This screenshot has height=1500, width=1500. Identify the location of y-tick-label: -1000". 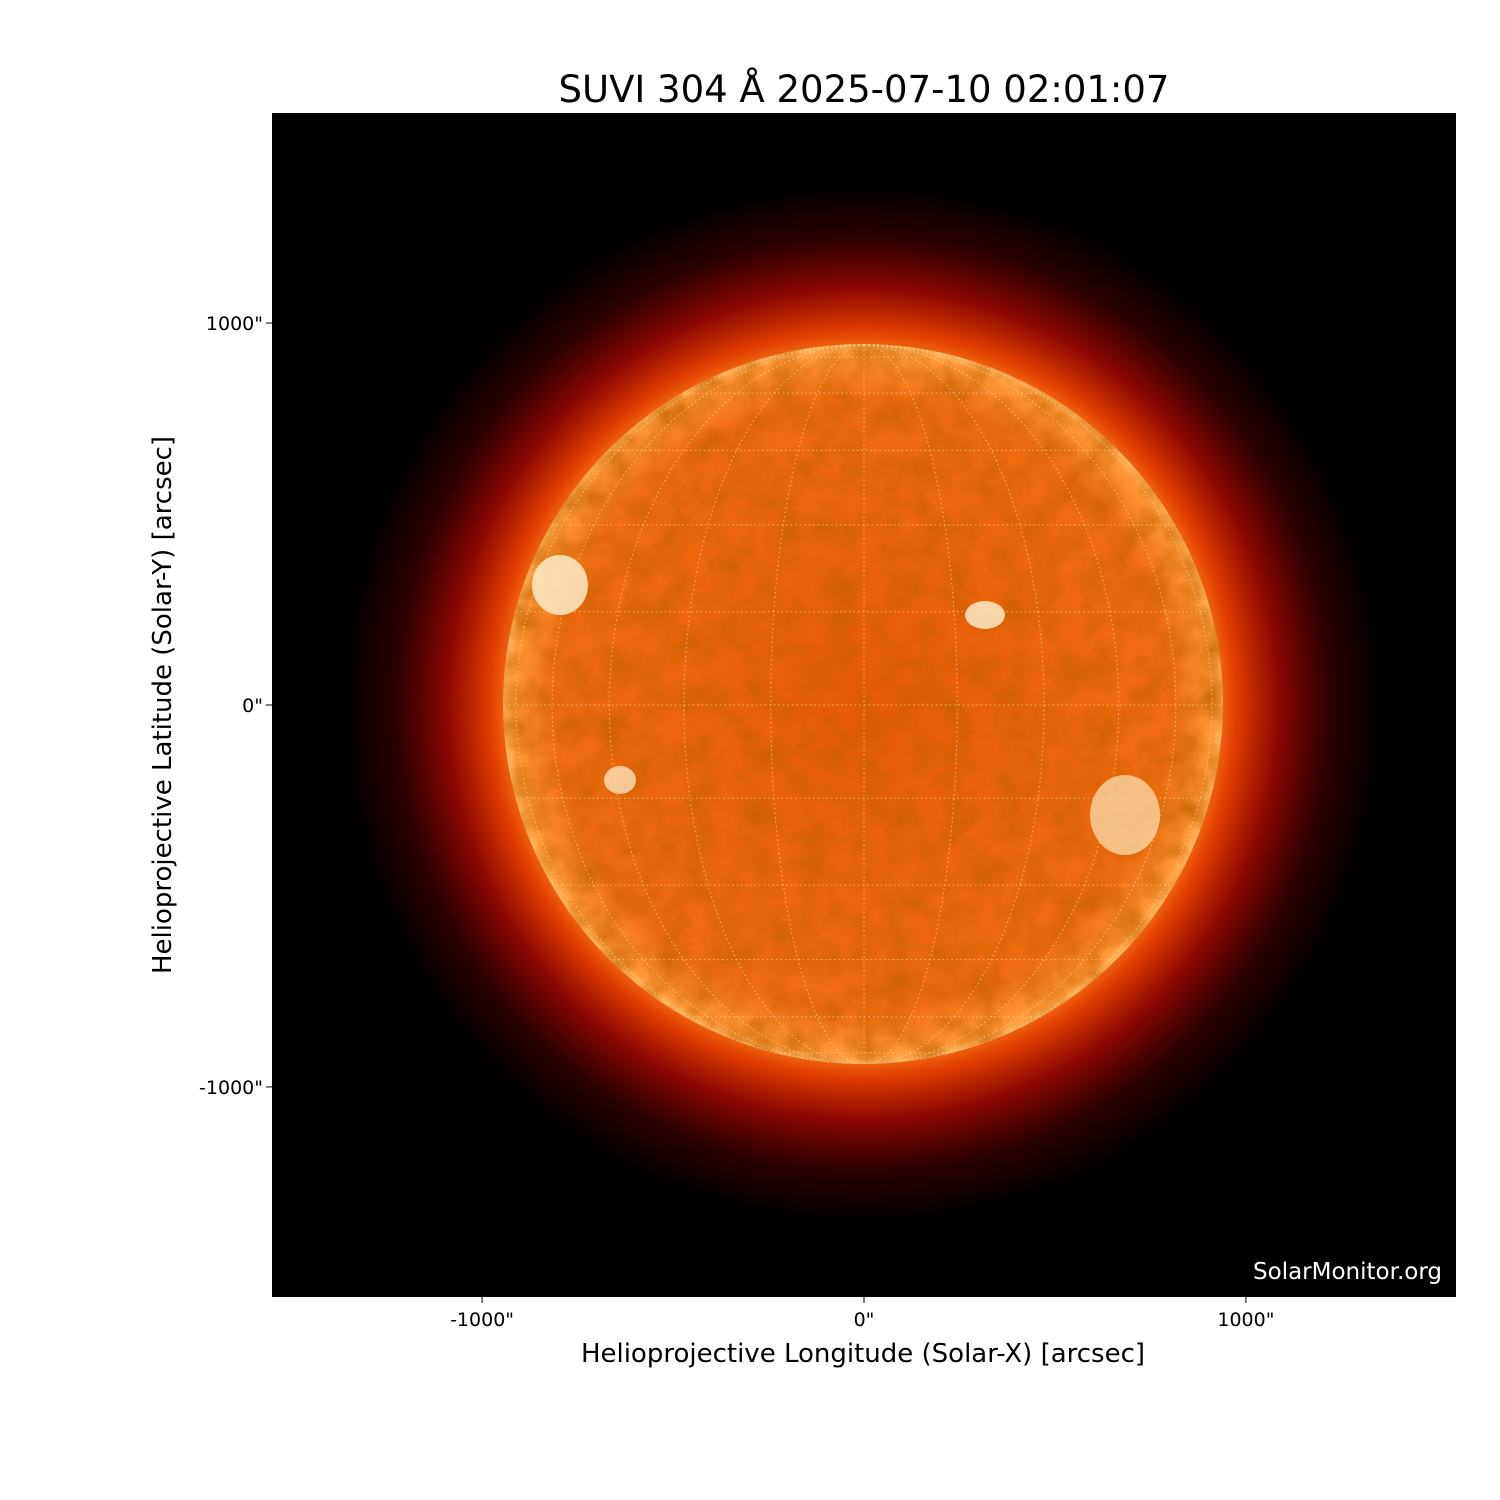
(231, 1088).